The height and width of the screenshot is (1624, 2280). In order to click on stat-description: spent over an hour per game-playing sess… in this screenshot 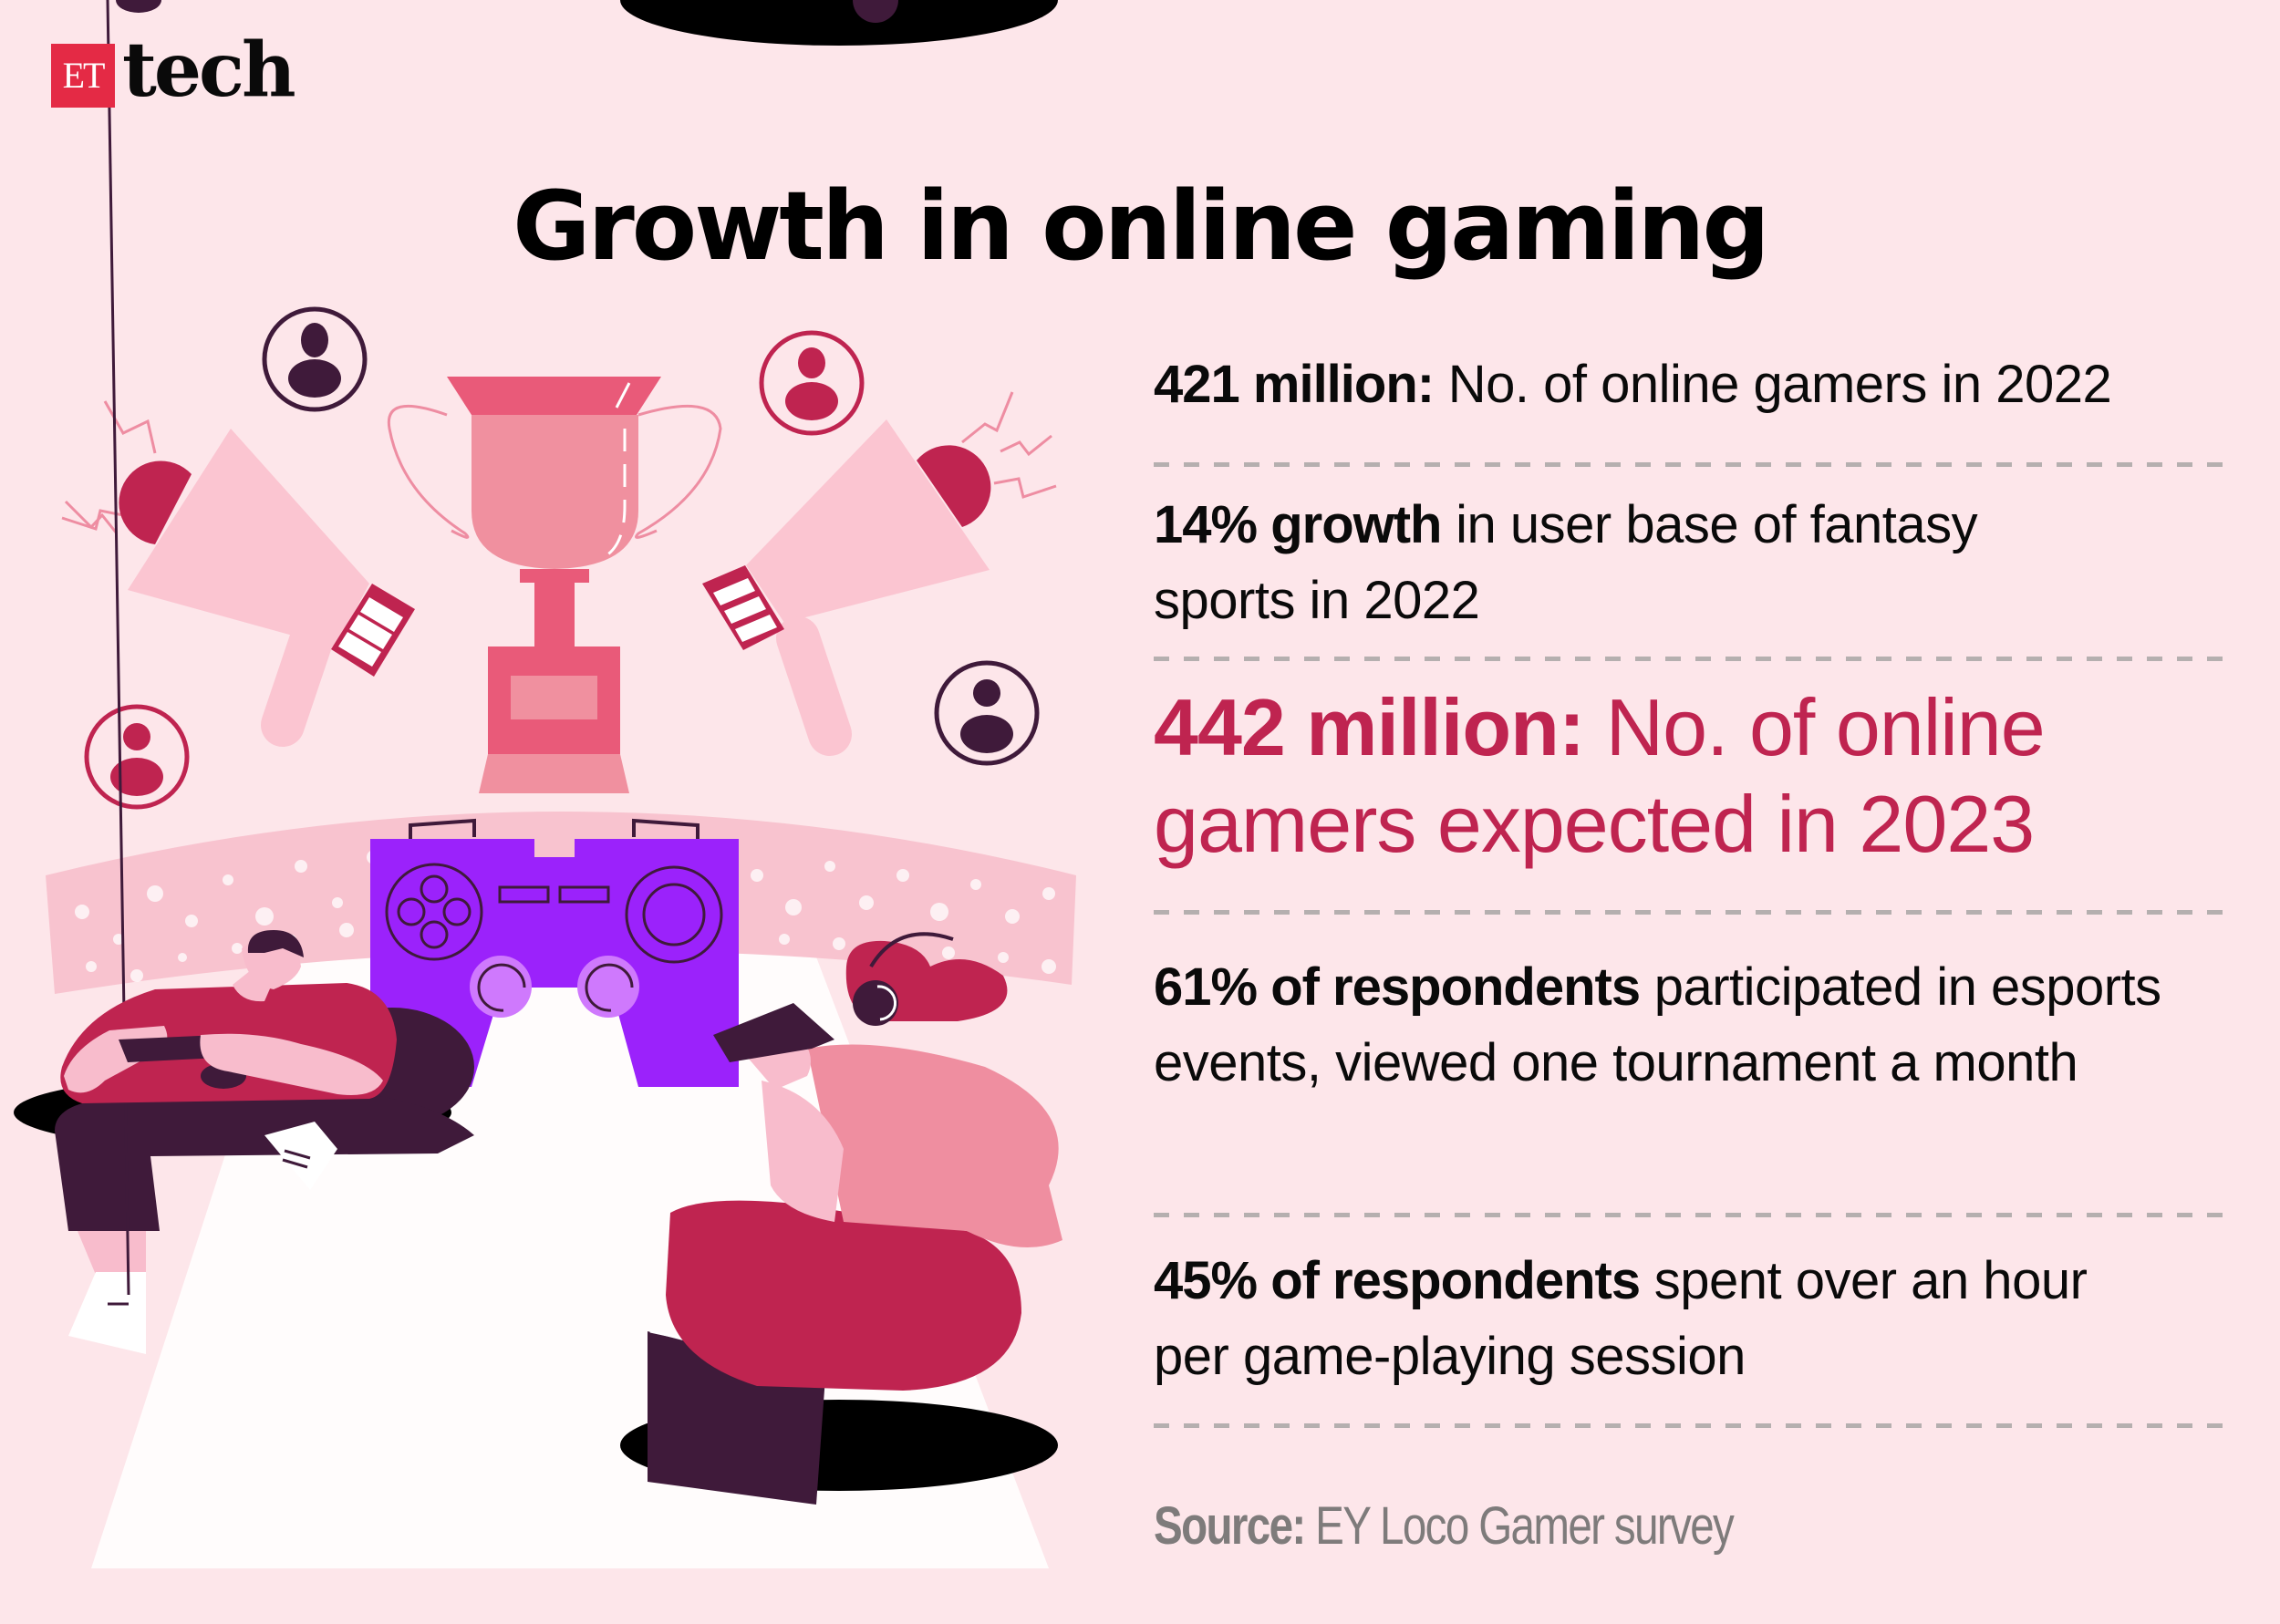, I will do `click(1621, 1319)`.